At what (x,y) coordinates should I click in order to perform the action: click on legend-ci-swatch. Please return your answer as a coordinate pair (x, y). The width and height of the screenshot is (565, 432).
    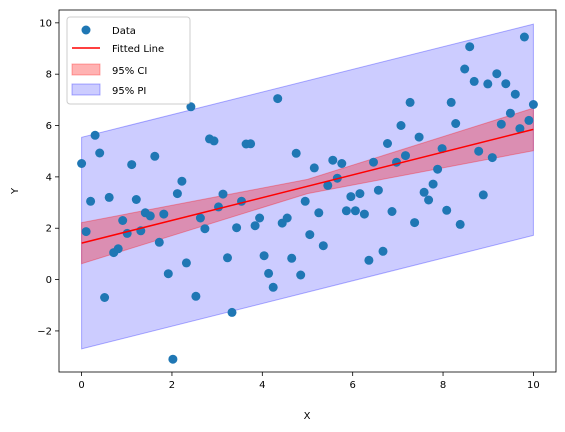
    Looking at the image, I should click on (86, 69).